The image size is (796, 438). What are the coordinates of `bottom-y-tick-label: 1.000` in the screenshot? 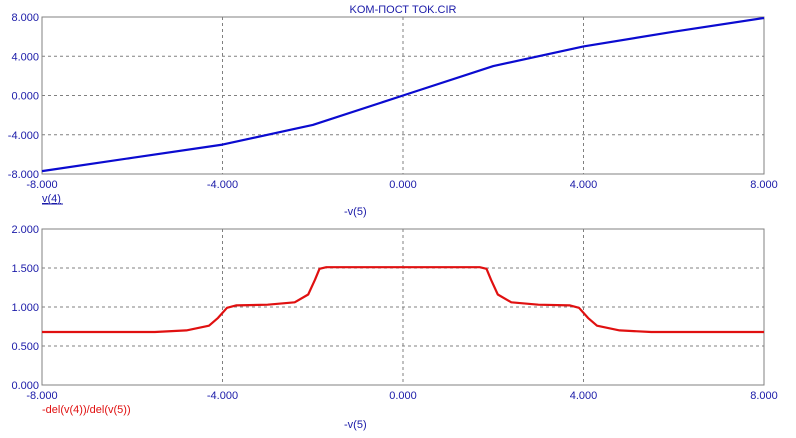 It's located at (25, 308).